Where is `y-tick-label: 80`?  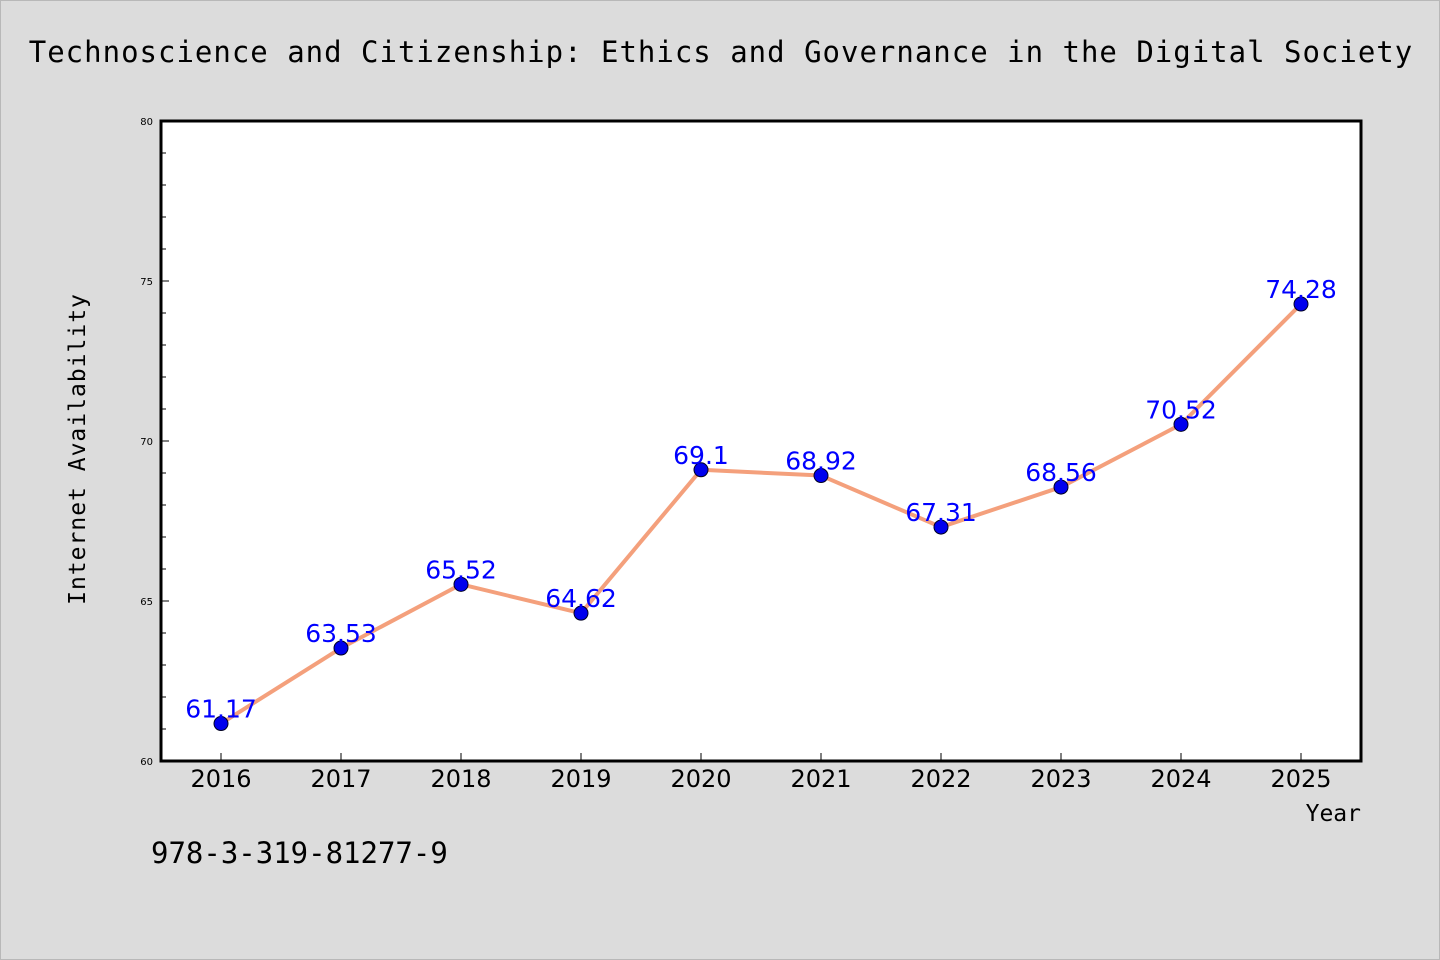 y-tick-label: 80 is located at coordinates (146, 122).